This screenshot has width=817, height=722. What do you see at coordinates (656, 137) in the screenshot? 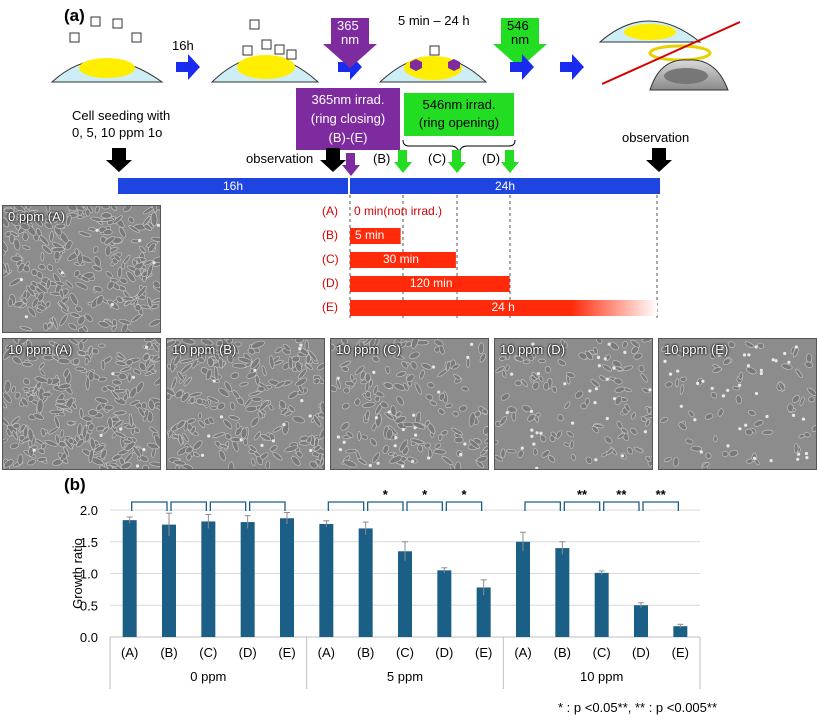
I see `observation-right: observation` at bounding box center [656, 137].